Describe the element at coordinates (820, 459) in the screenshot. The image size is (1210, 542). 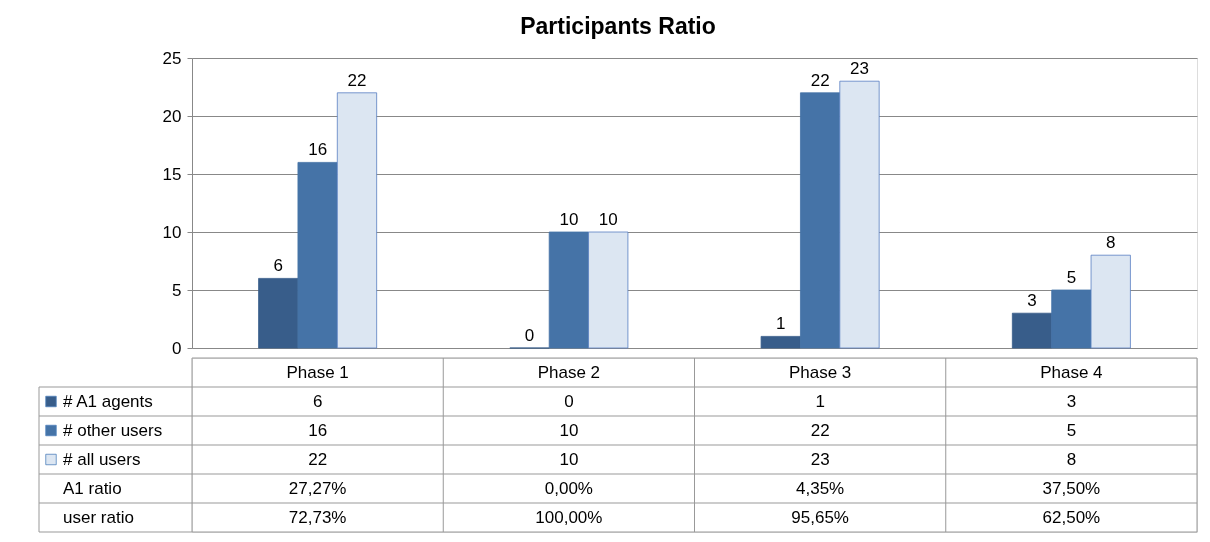
I see `text: 23` at that location.